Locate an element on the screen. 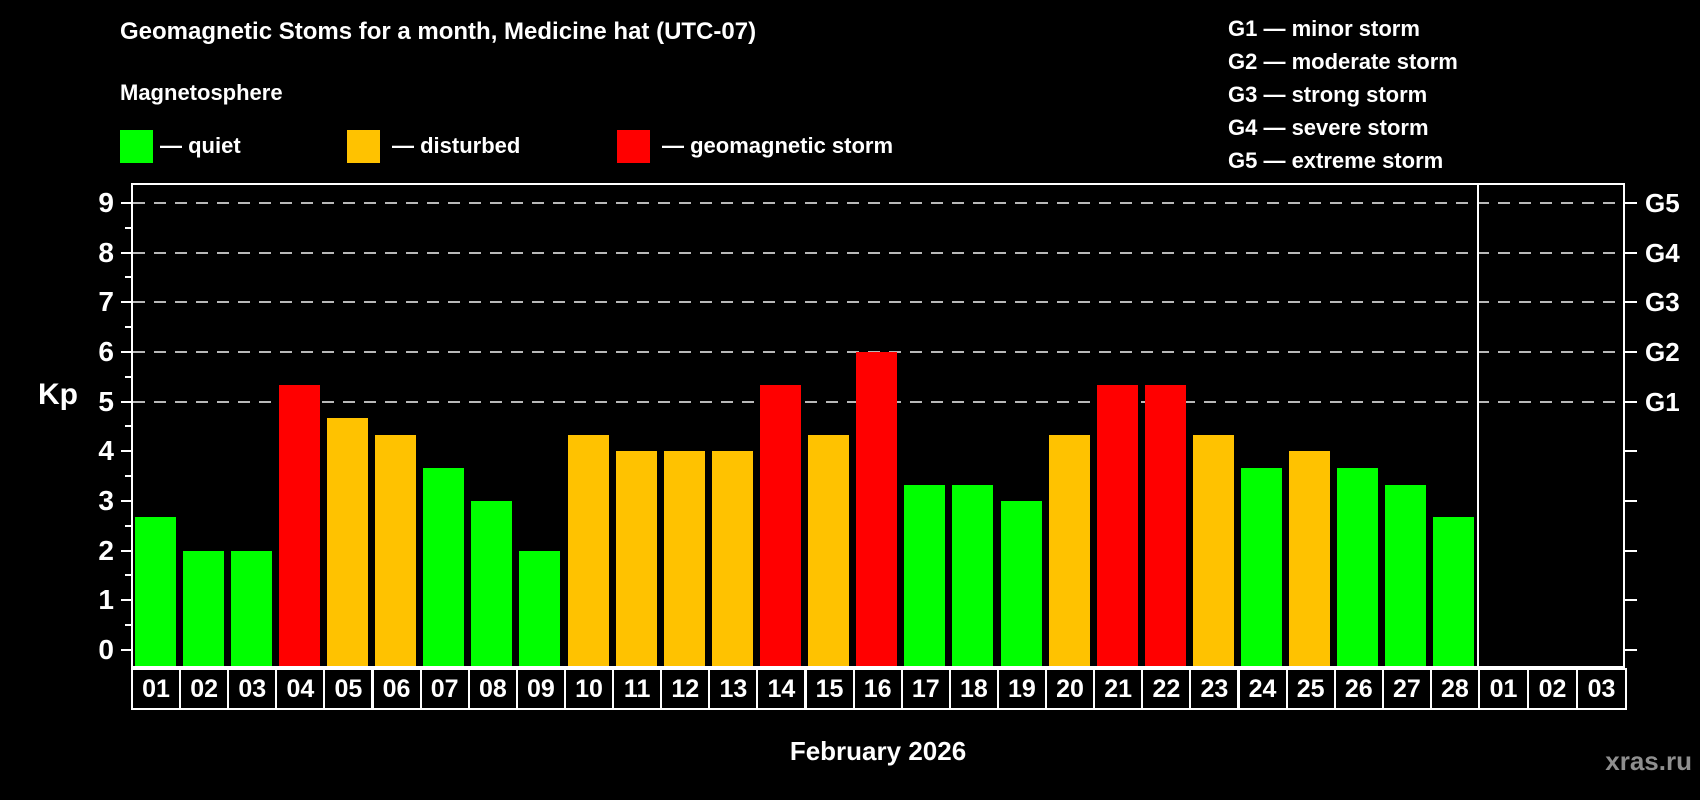 The width and height of the screenshot is (1700, 800). g-legend-line-g5: G5 — extreme storm is located at coordinates (1336, 160).